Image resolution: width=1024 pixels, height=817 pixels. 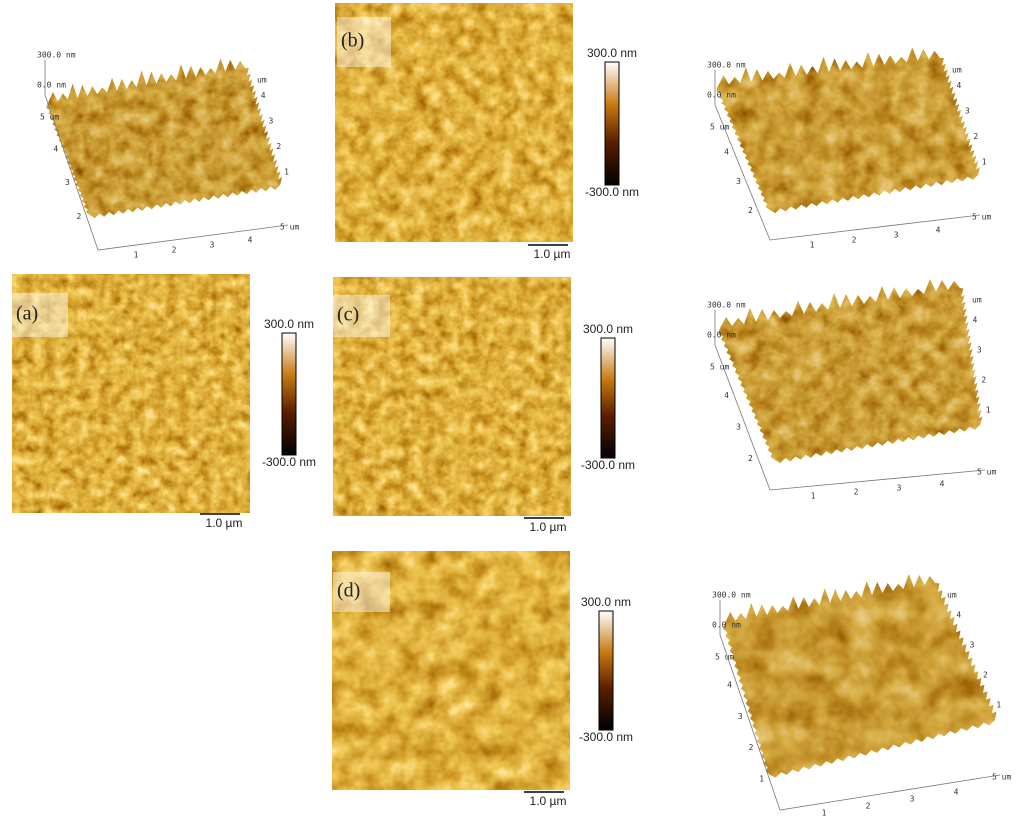 I want to click on panel-label: (a), so click(x=27, y=314).